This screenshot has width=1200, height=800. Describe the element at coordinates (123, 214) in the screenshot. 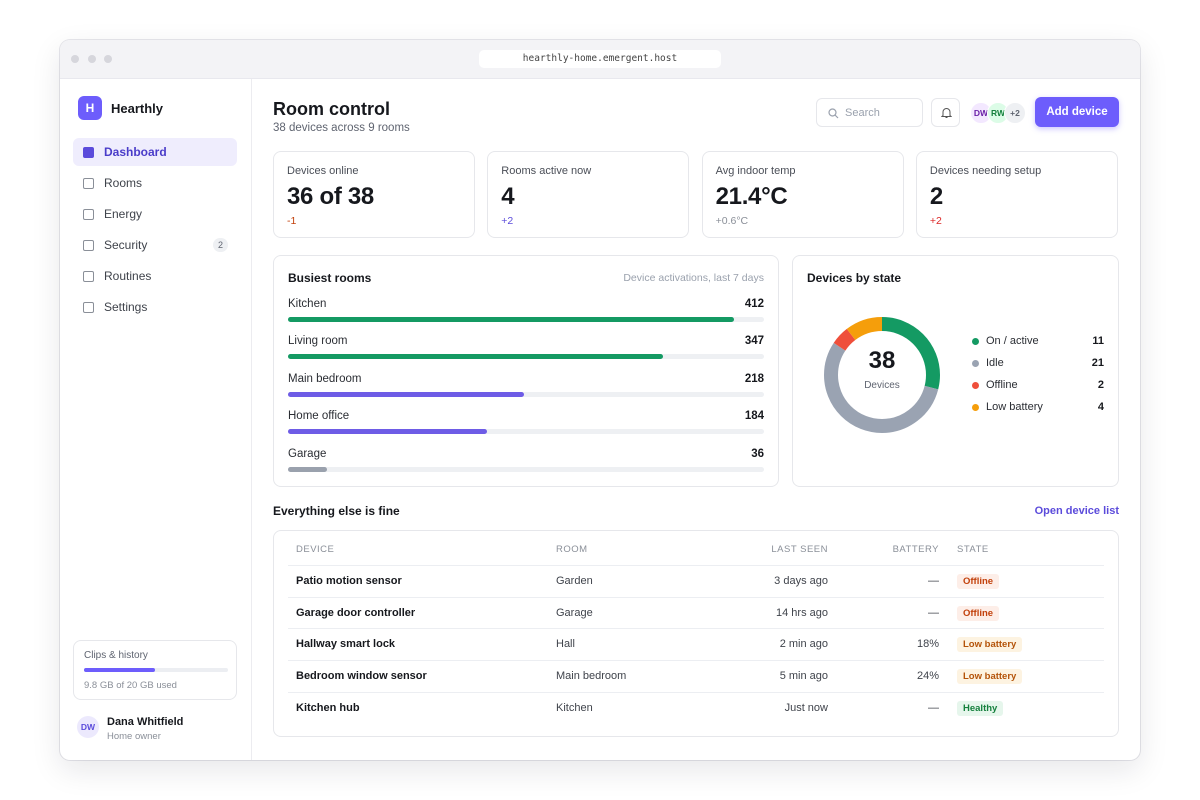

I see `nav-label: Energy` at that location.